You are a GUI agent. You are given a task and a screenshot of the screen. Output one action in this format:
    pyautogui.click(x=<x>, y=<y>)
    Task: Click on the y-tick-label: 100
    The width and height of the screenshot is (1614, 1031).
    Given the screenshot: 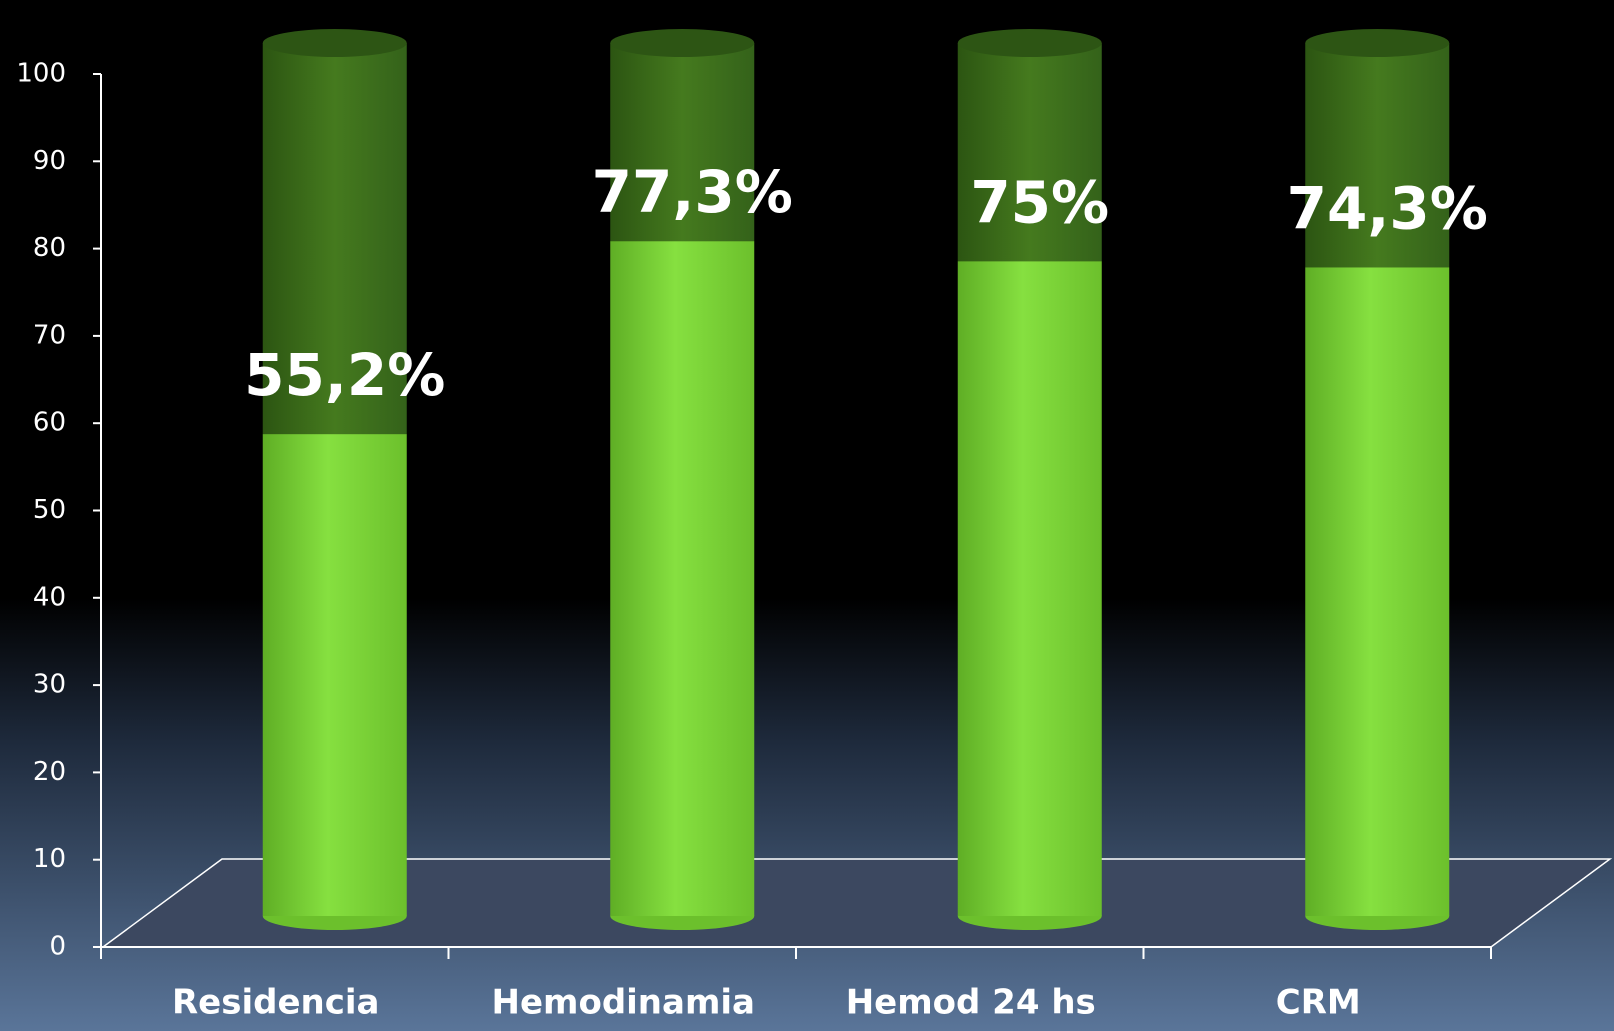 What is the action you would take?
    pyautogui.click(x=41, y=74)
    